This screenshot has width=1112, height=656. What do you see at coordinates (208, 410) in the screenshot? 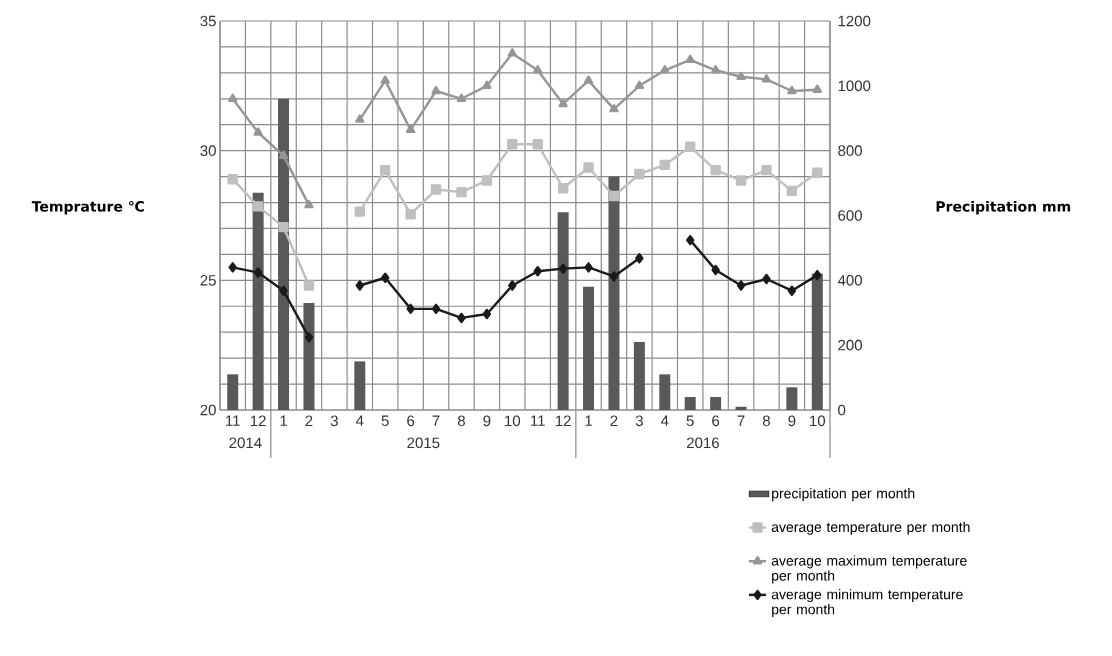
I see `y-tick-label: 20` at bounding box center [208, 410].